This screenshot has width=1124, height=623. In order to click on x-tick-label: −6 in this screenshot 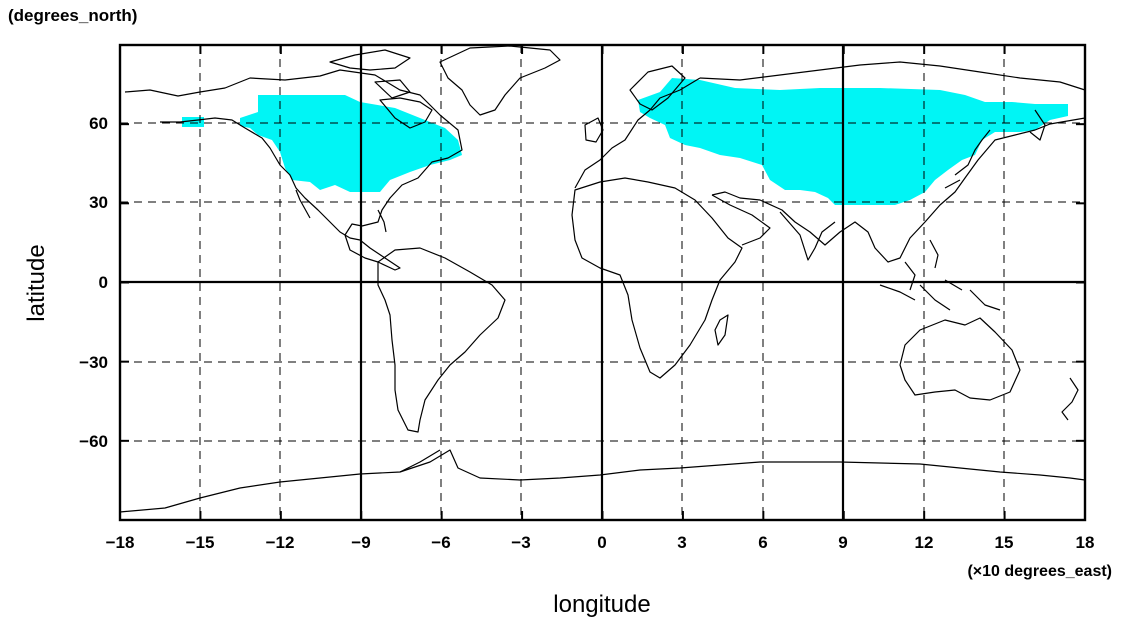, I will do `click(440, 542)`.